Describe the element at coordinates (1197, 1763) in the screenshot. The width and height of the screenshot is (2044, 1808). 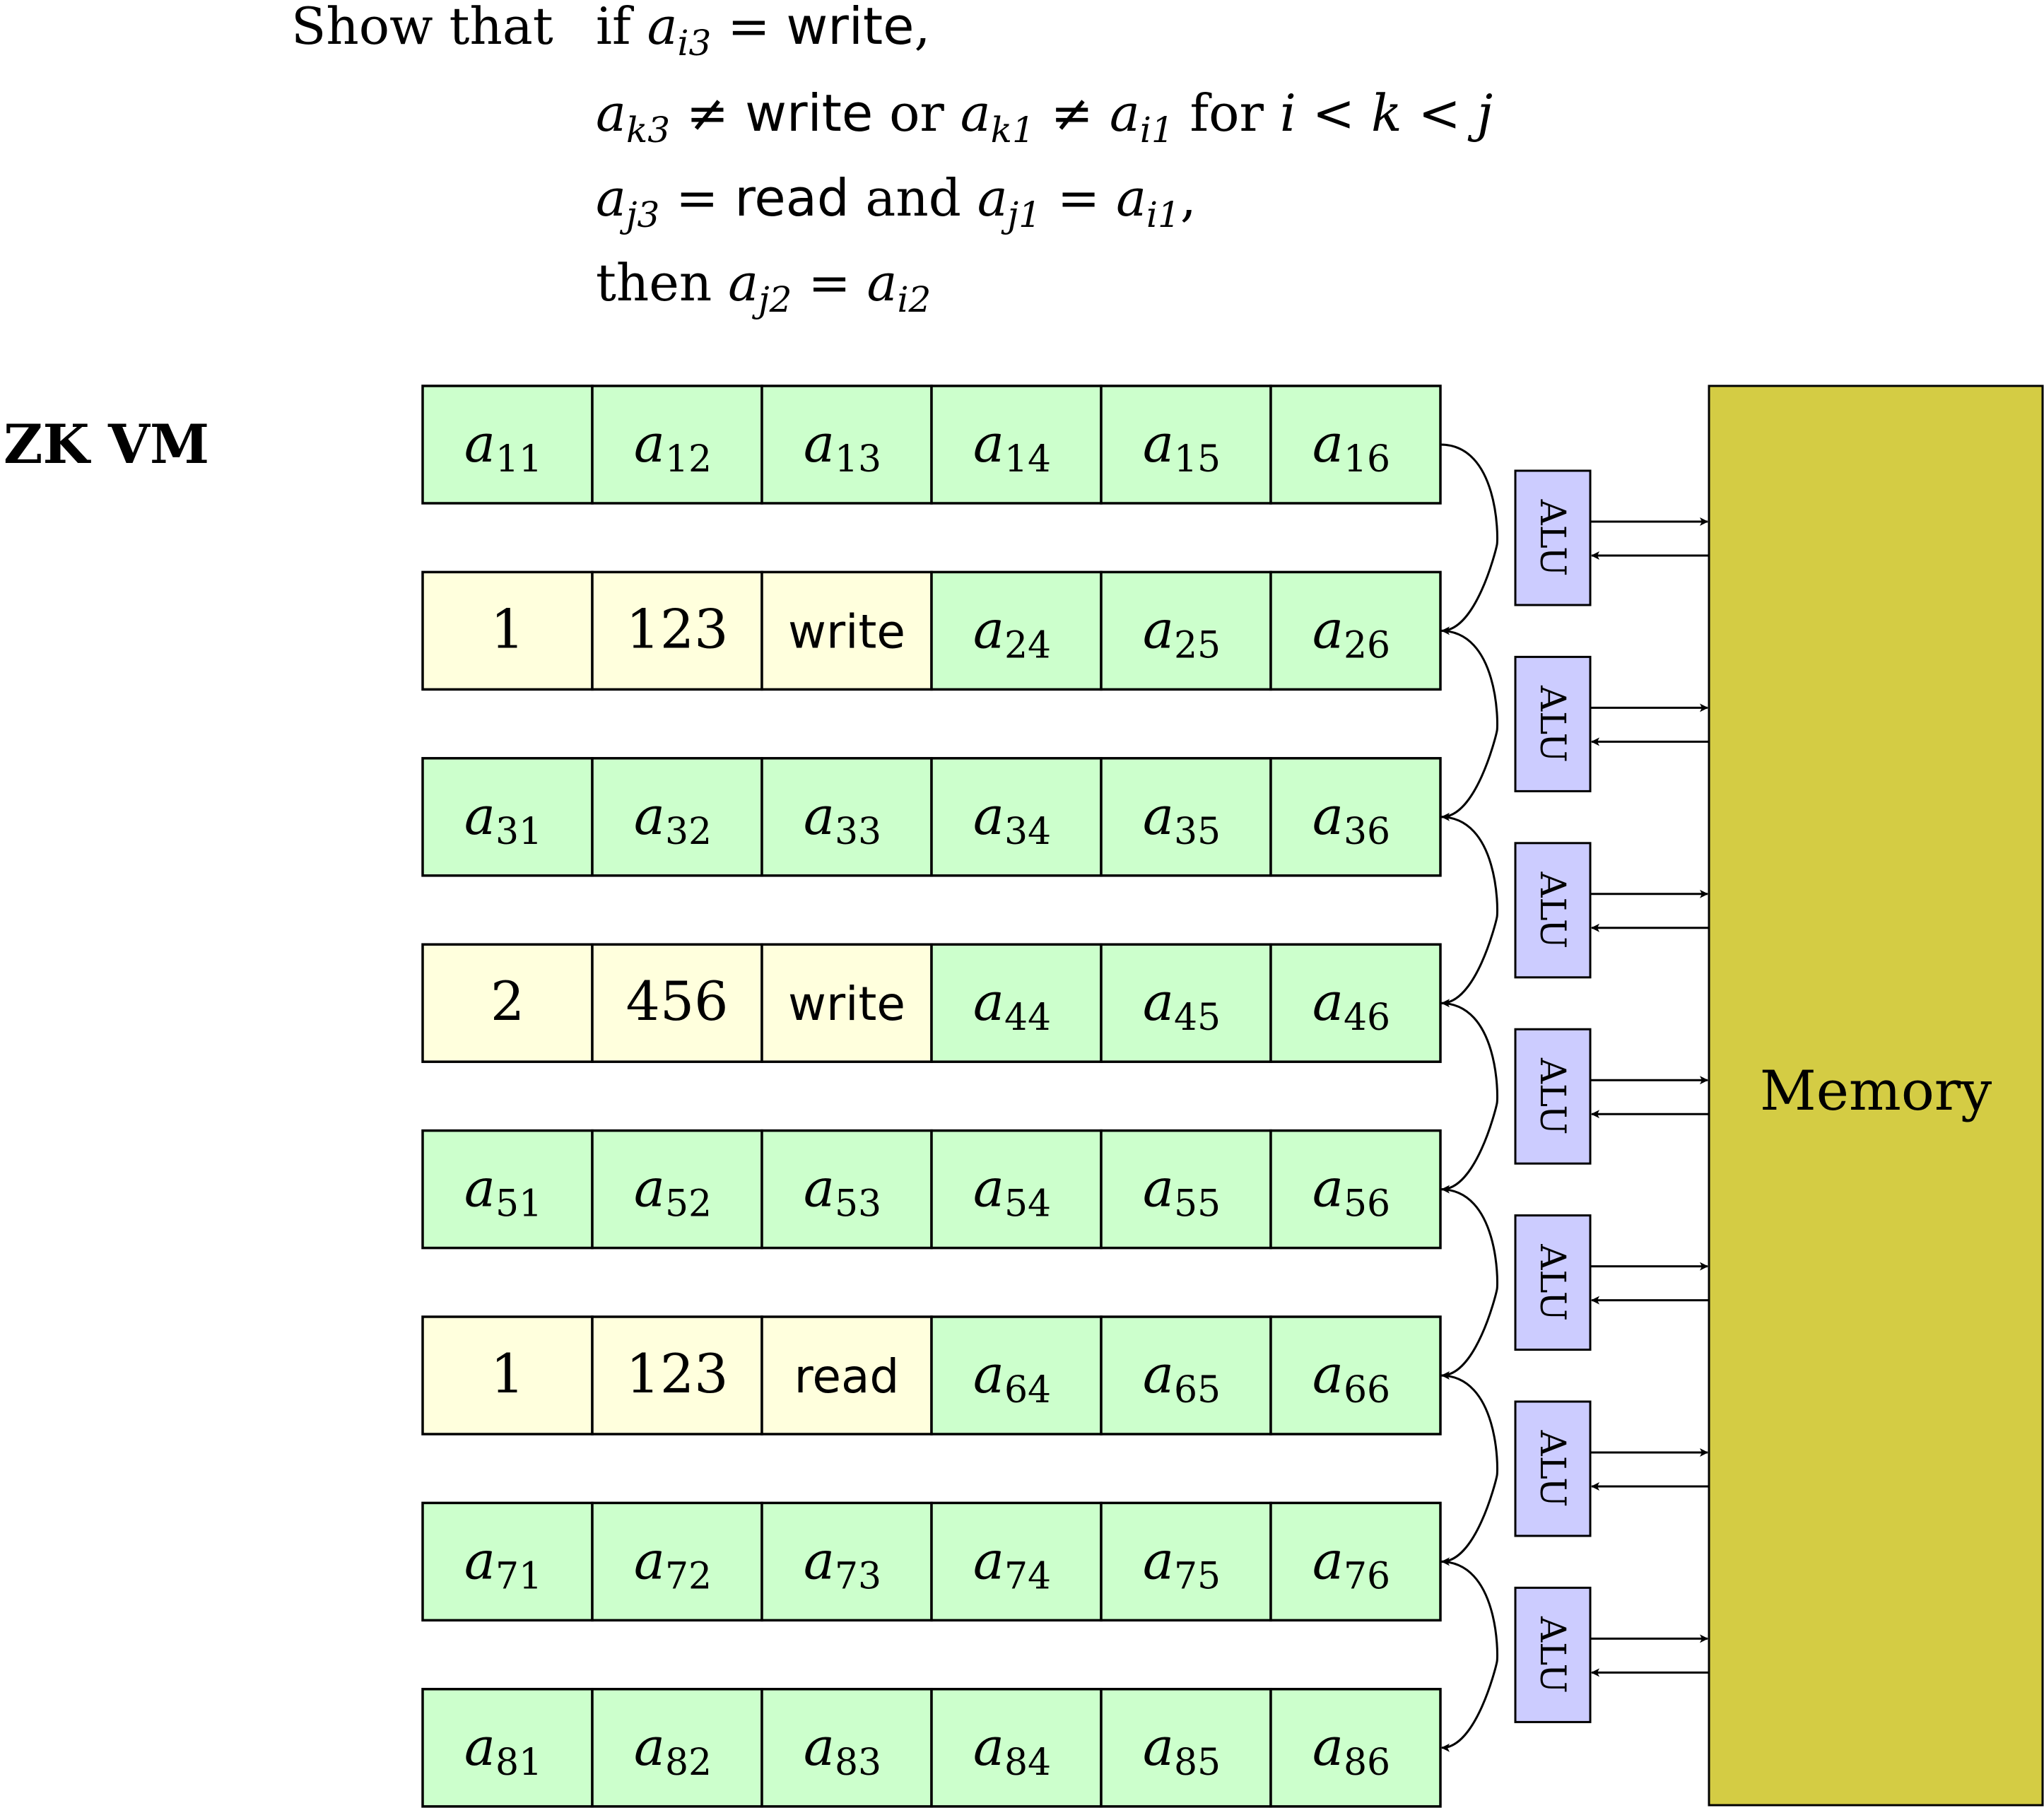
I see `cell-variable-subscript: 85` at that location.